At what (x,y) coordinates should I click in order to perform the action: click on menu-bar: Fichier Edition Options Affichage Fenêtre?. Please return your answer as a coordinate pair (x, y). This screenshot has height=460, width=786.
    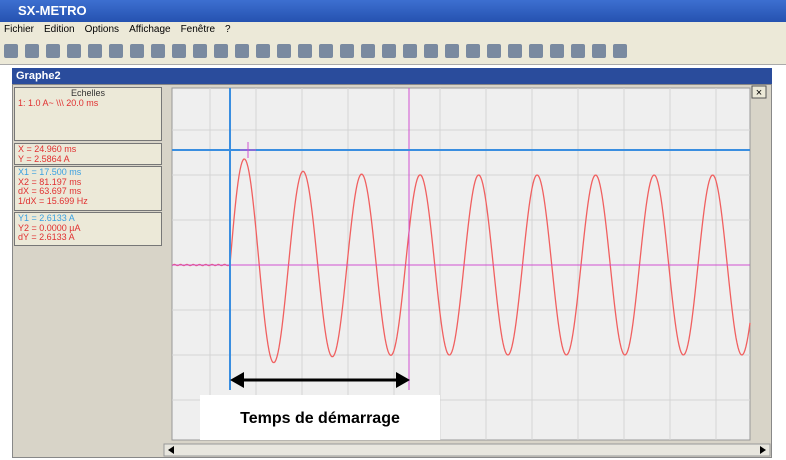
    Looking at the image, I should click on (393, 30).